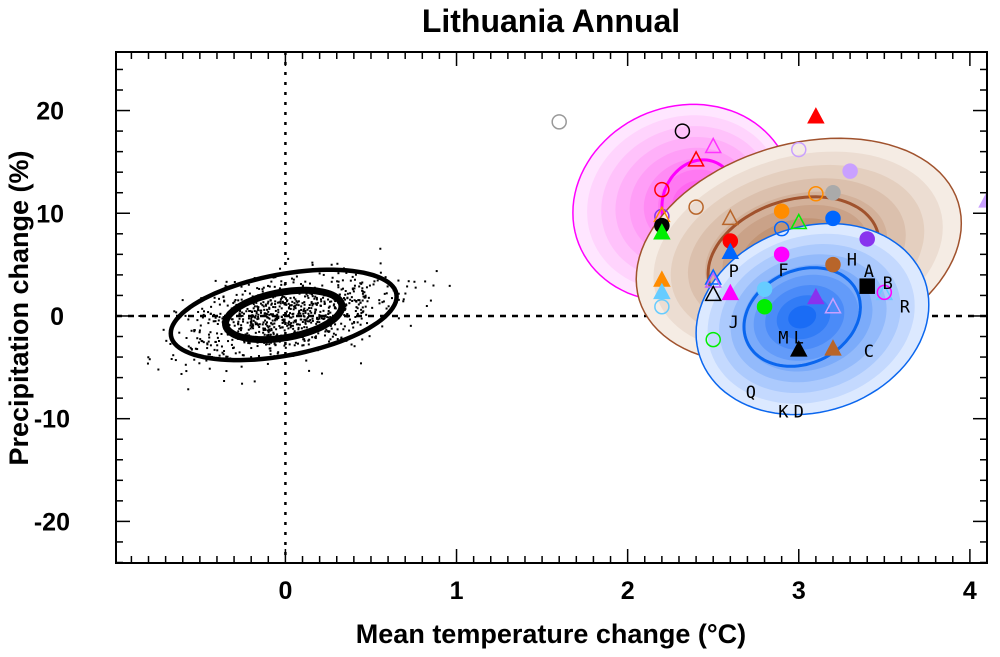 The width and height of the screenshot is (1000, 657). What do you see at coordinates (662, 306) in the screenshot?
I see `model-point-circle` at bounding box center [662, 306].